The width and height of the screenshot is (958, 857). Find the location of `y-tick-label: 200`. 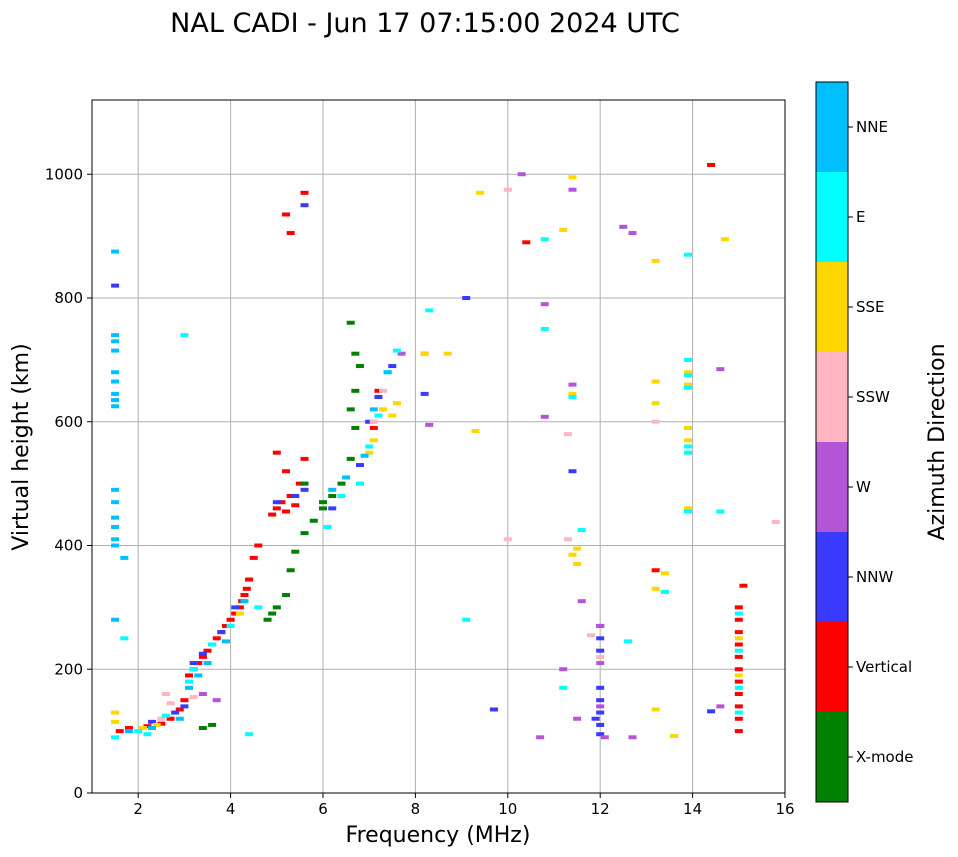

y-tick-label: 200 is located at coordinates (68, 669).